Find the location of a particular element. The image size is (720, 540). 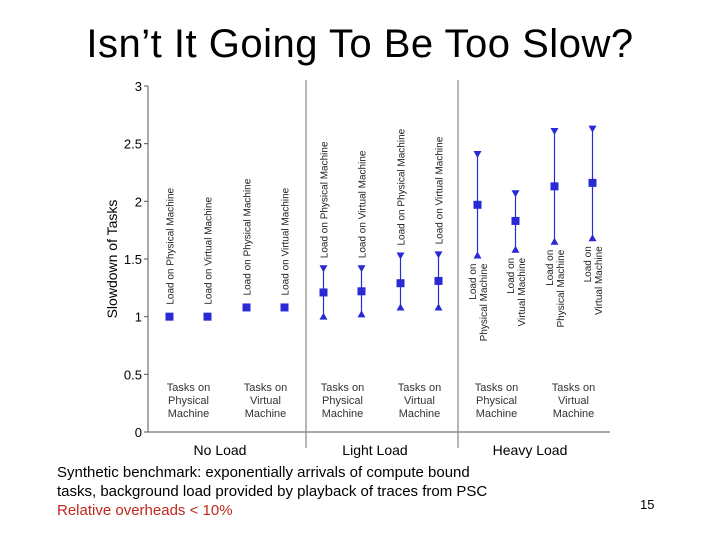

y-tick-label: 1 is located at coordinates (138, 317).